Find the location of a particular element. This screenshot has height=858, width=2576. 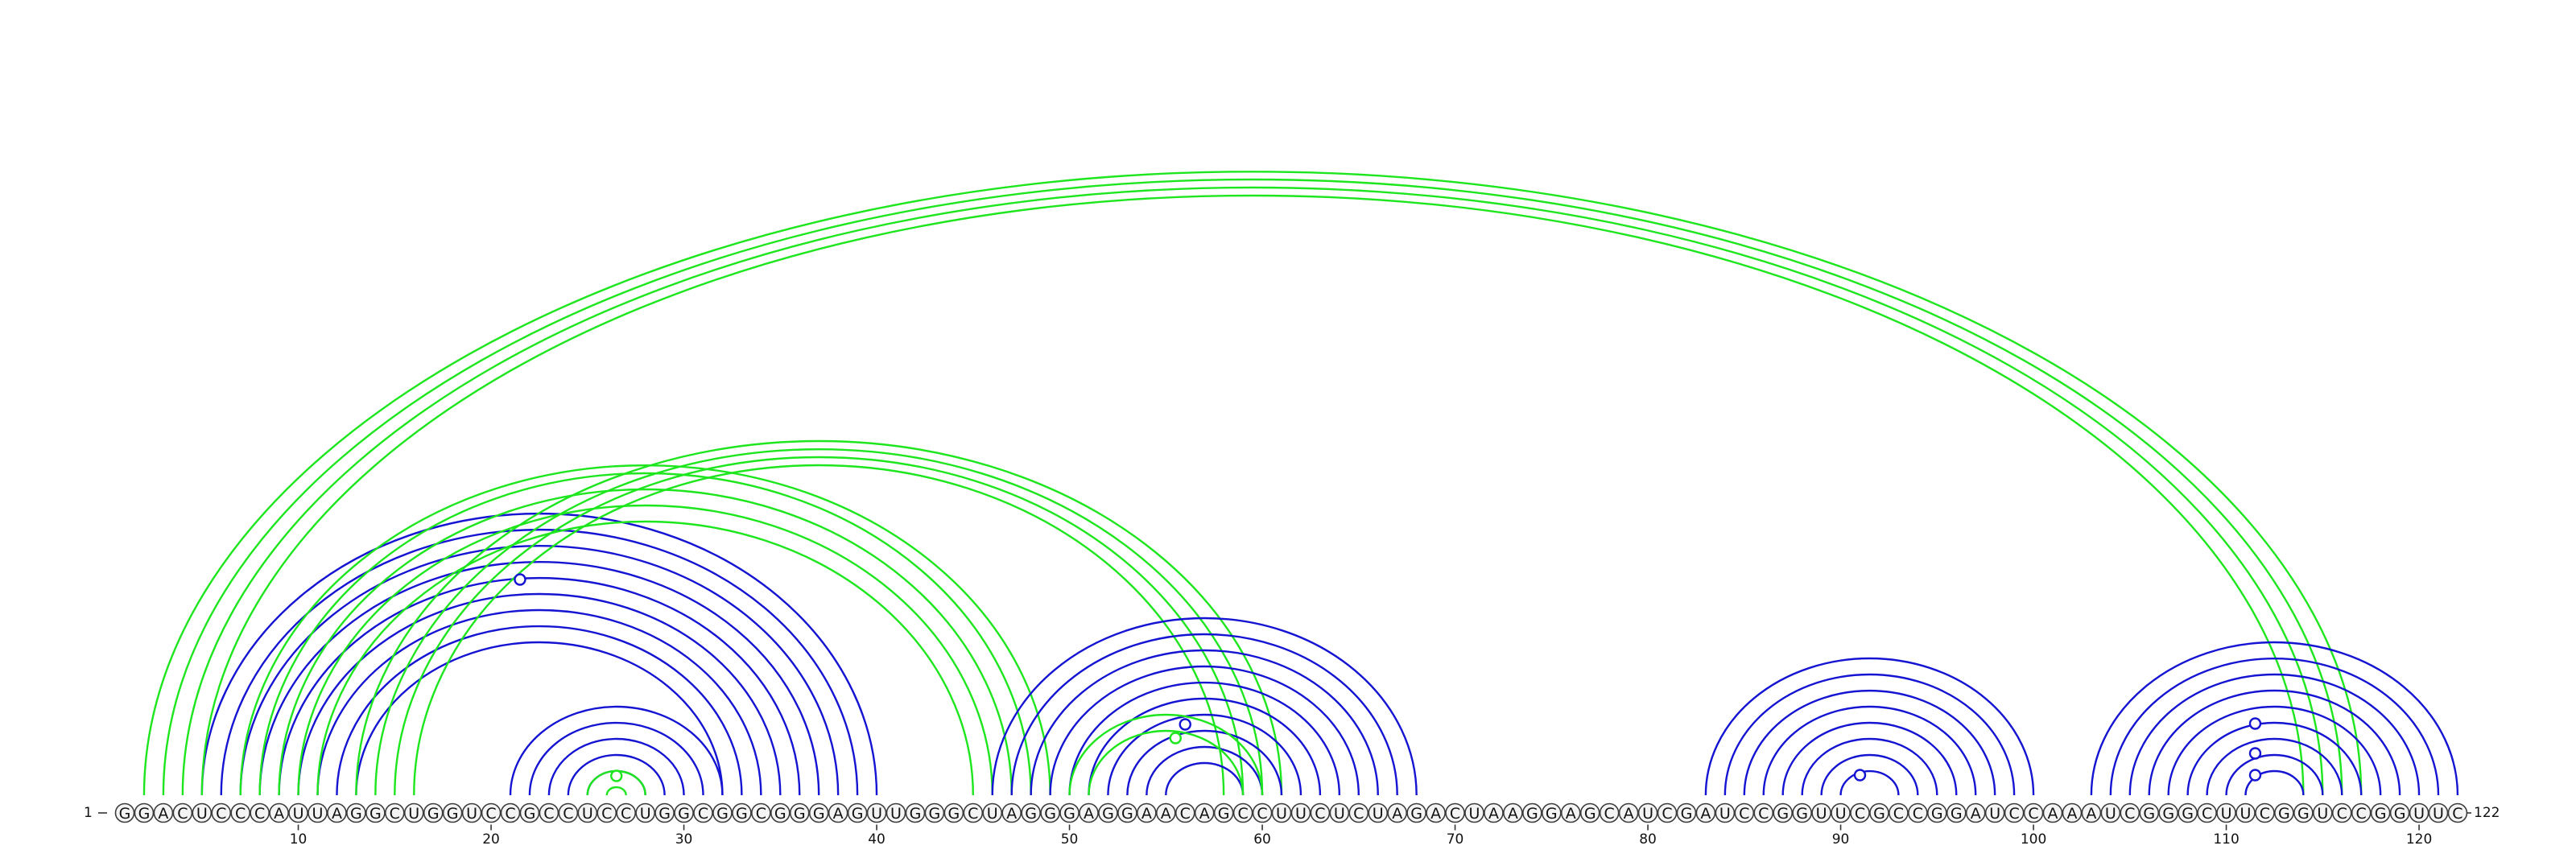

nucleotide-letter-24: C is located at coordinates (568, 814).